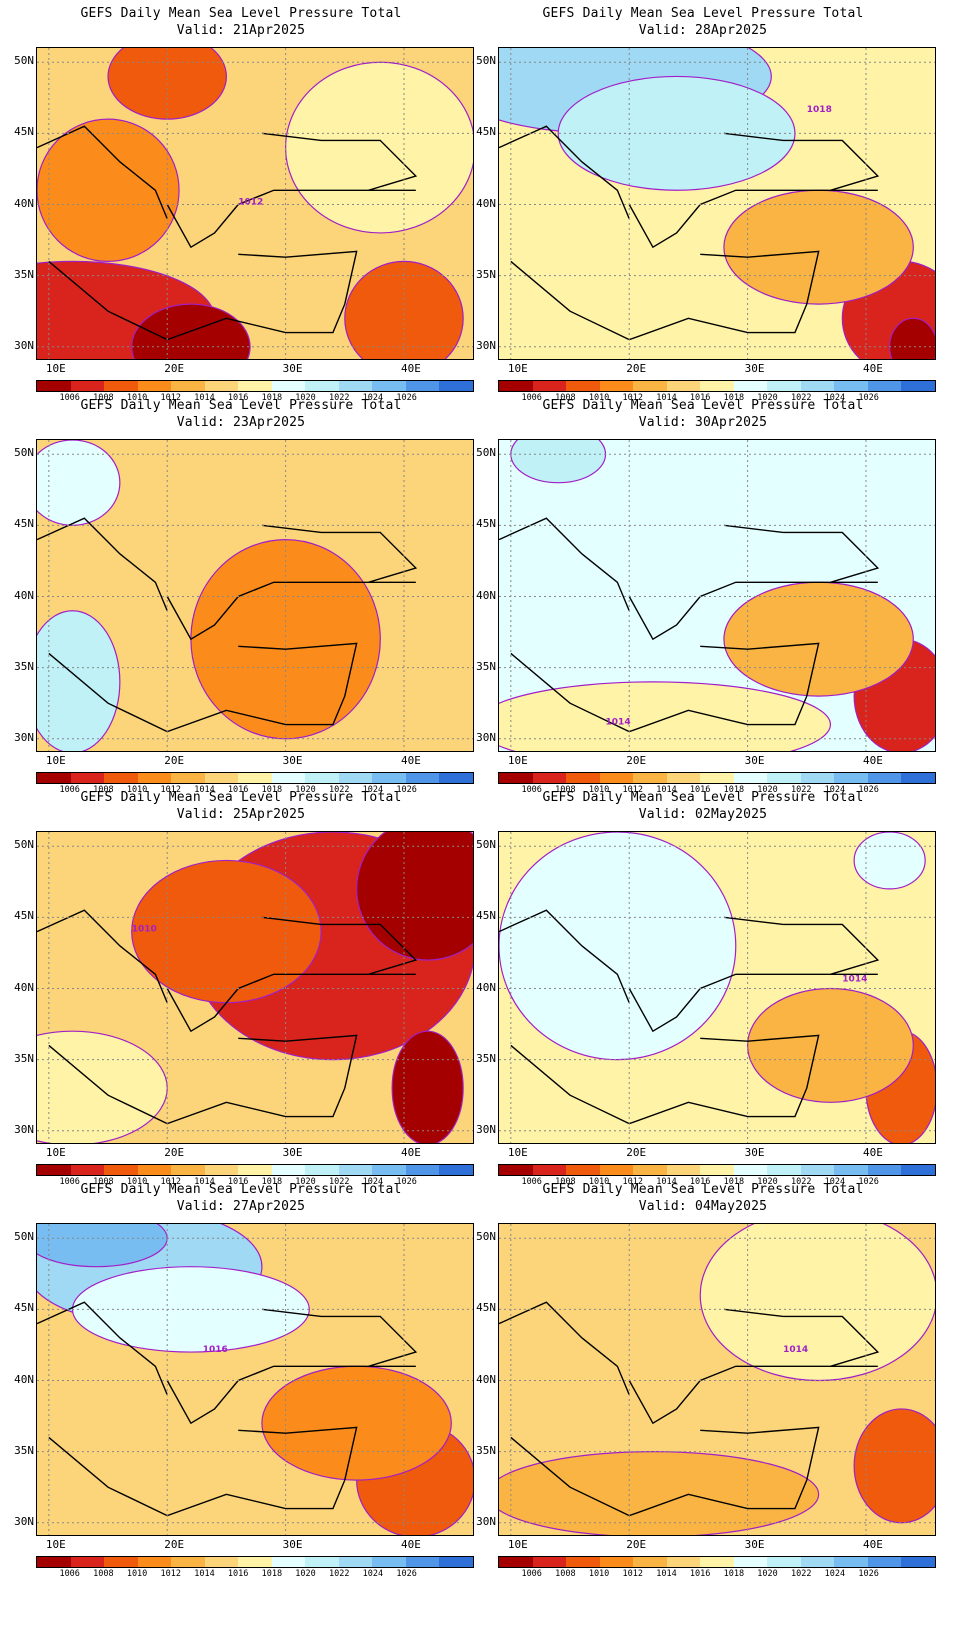 This screenshot has width=964, height=1640. Describe the element at coordinates (717, 595) in the screenshot. I see `pressure-map: 1014` at that location.